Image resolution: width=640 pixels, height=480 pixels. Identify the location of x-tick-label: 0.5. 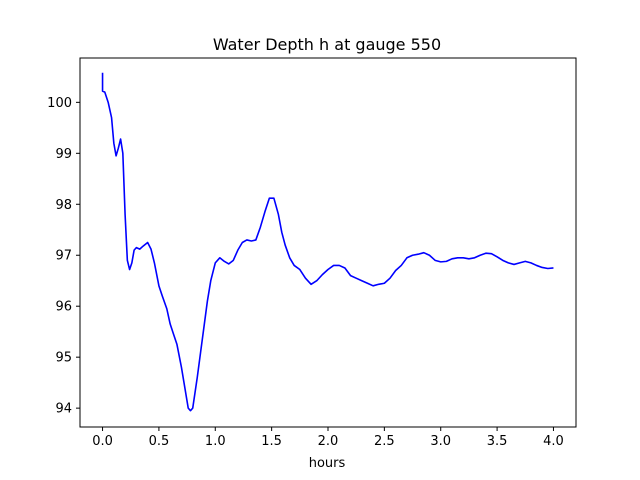
(159, 441).